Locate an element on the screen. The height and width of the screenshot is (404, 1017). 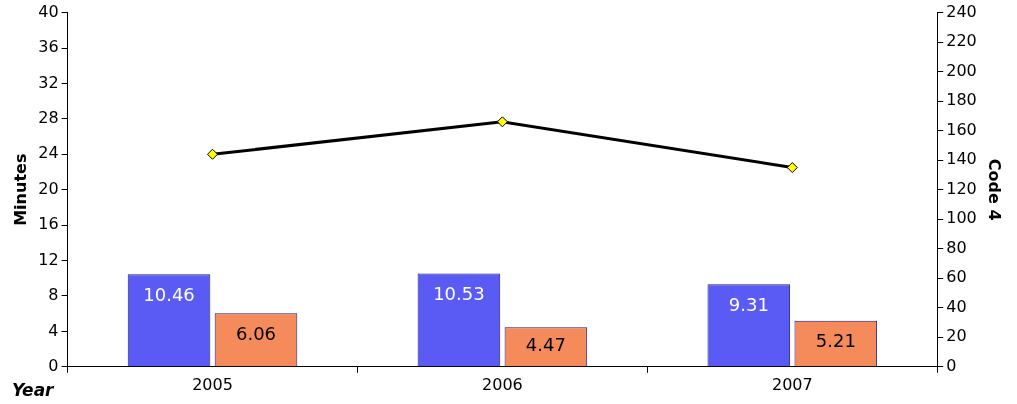
y2-tick-label: 240 is located at coordinates (961, 11).